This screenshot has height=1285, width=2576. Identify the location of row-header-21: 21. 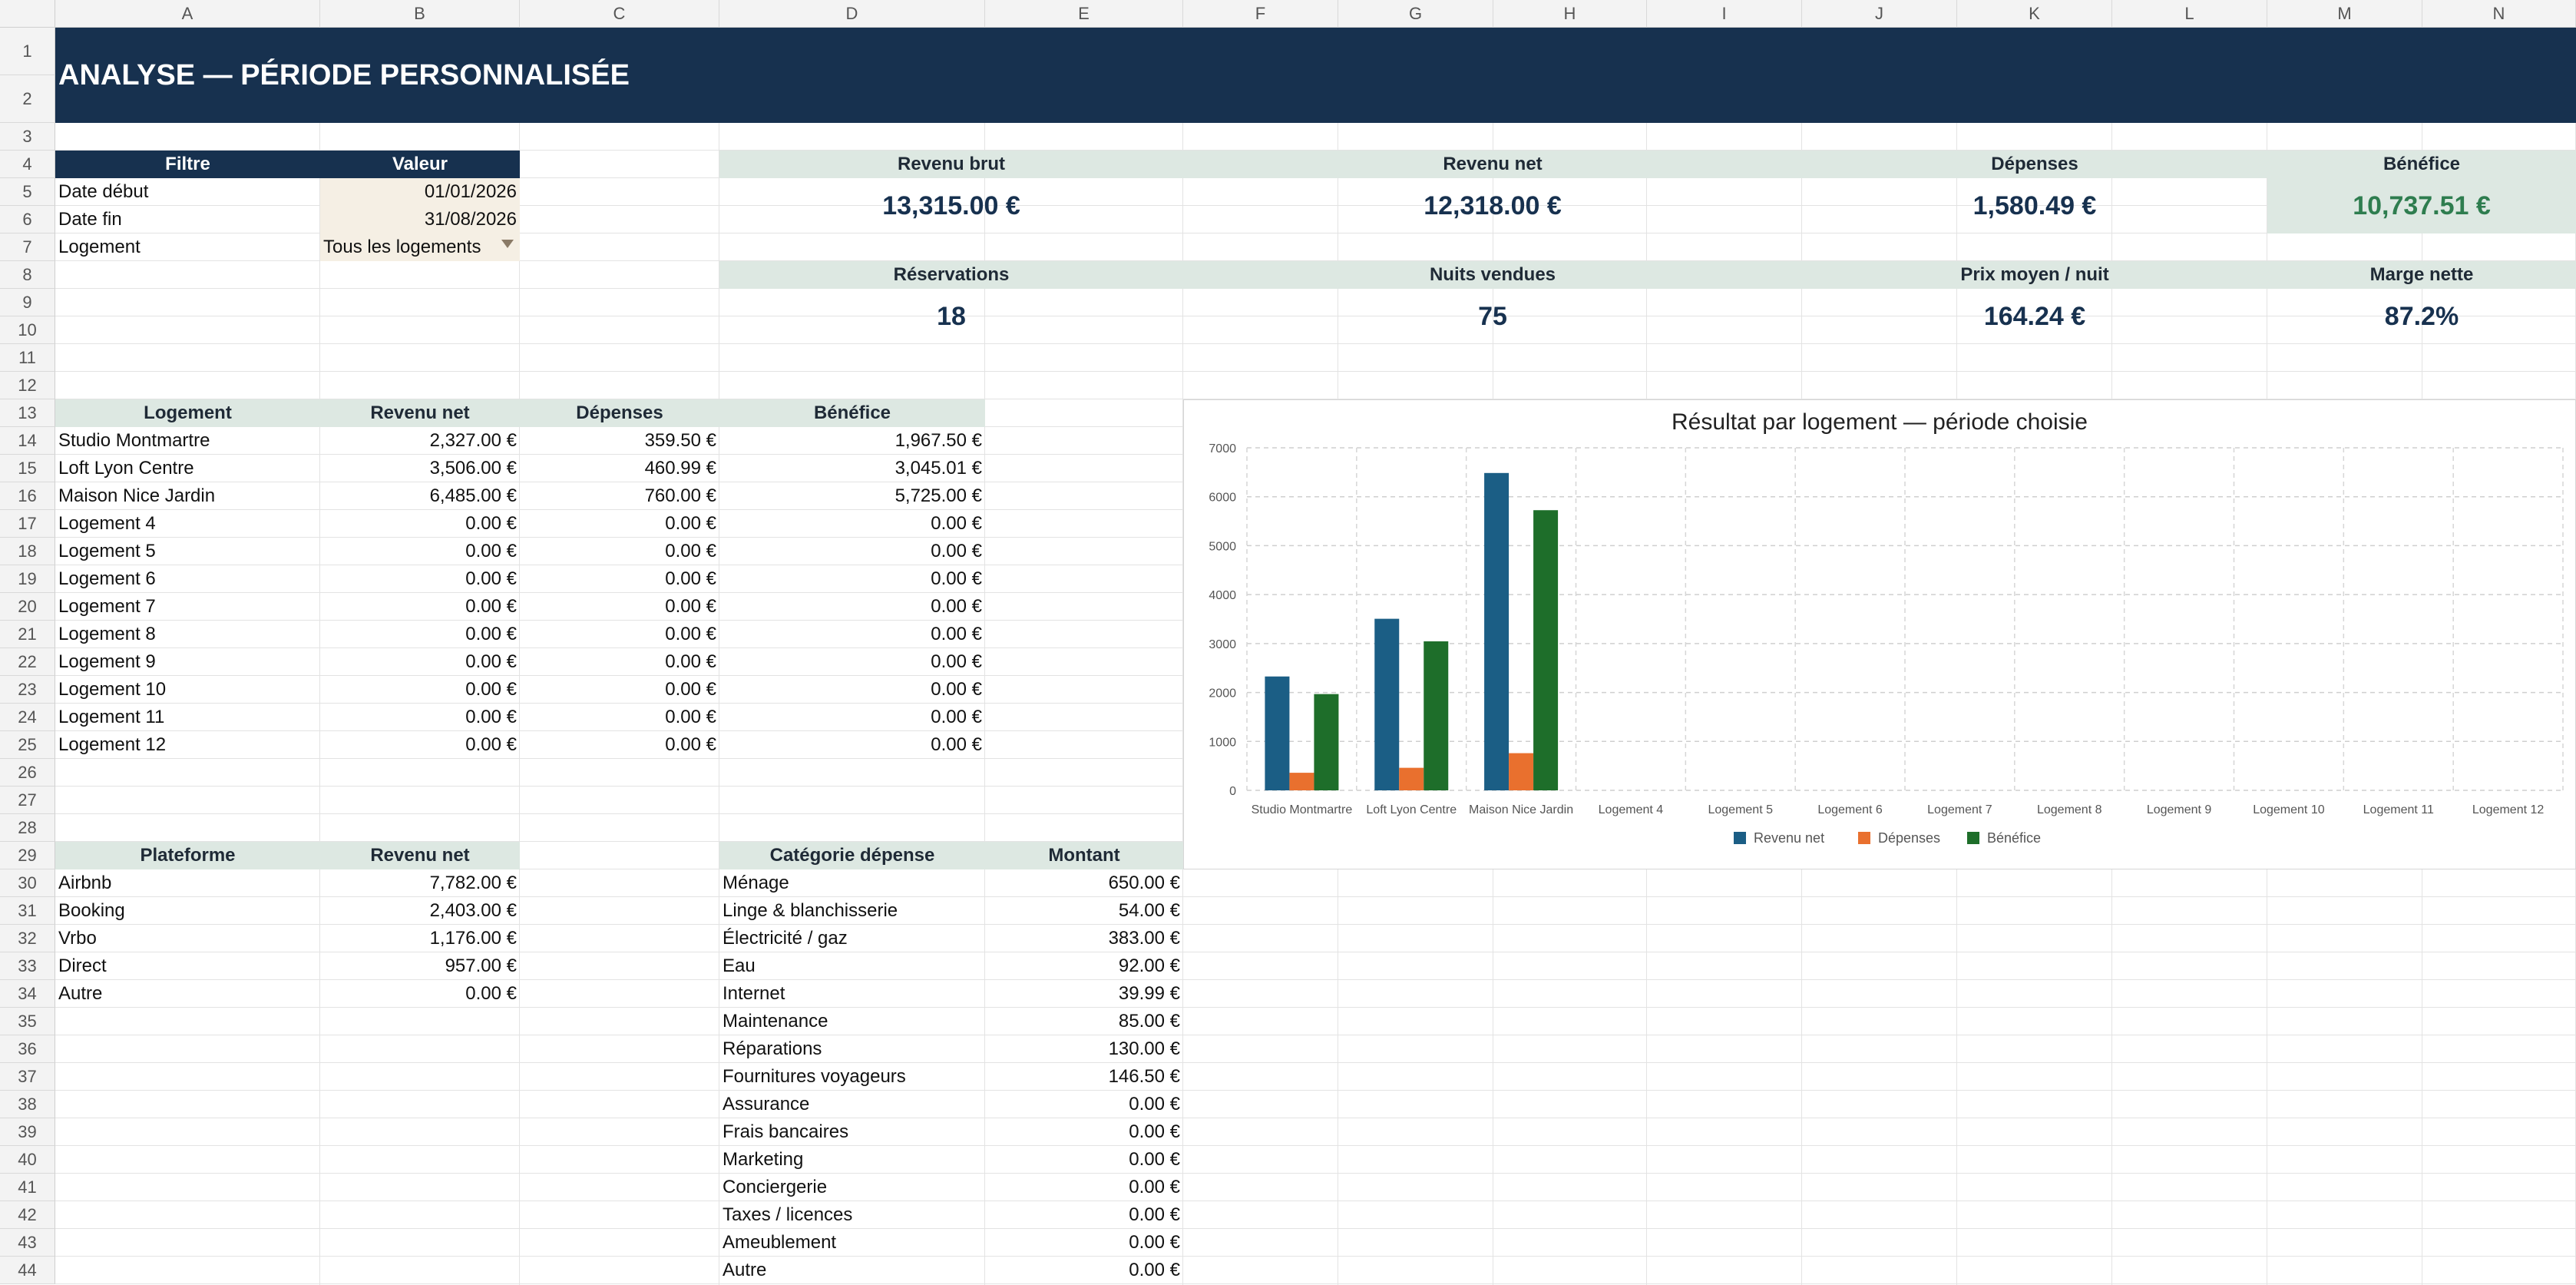
(27, 634).